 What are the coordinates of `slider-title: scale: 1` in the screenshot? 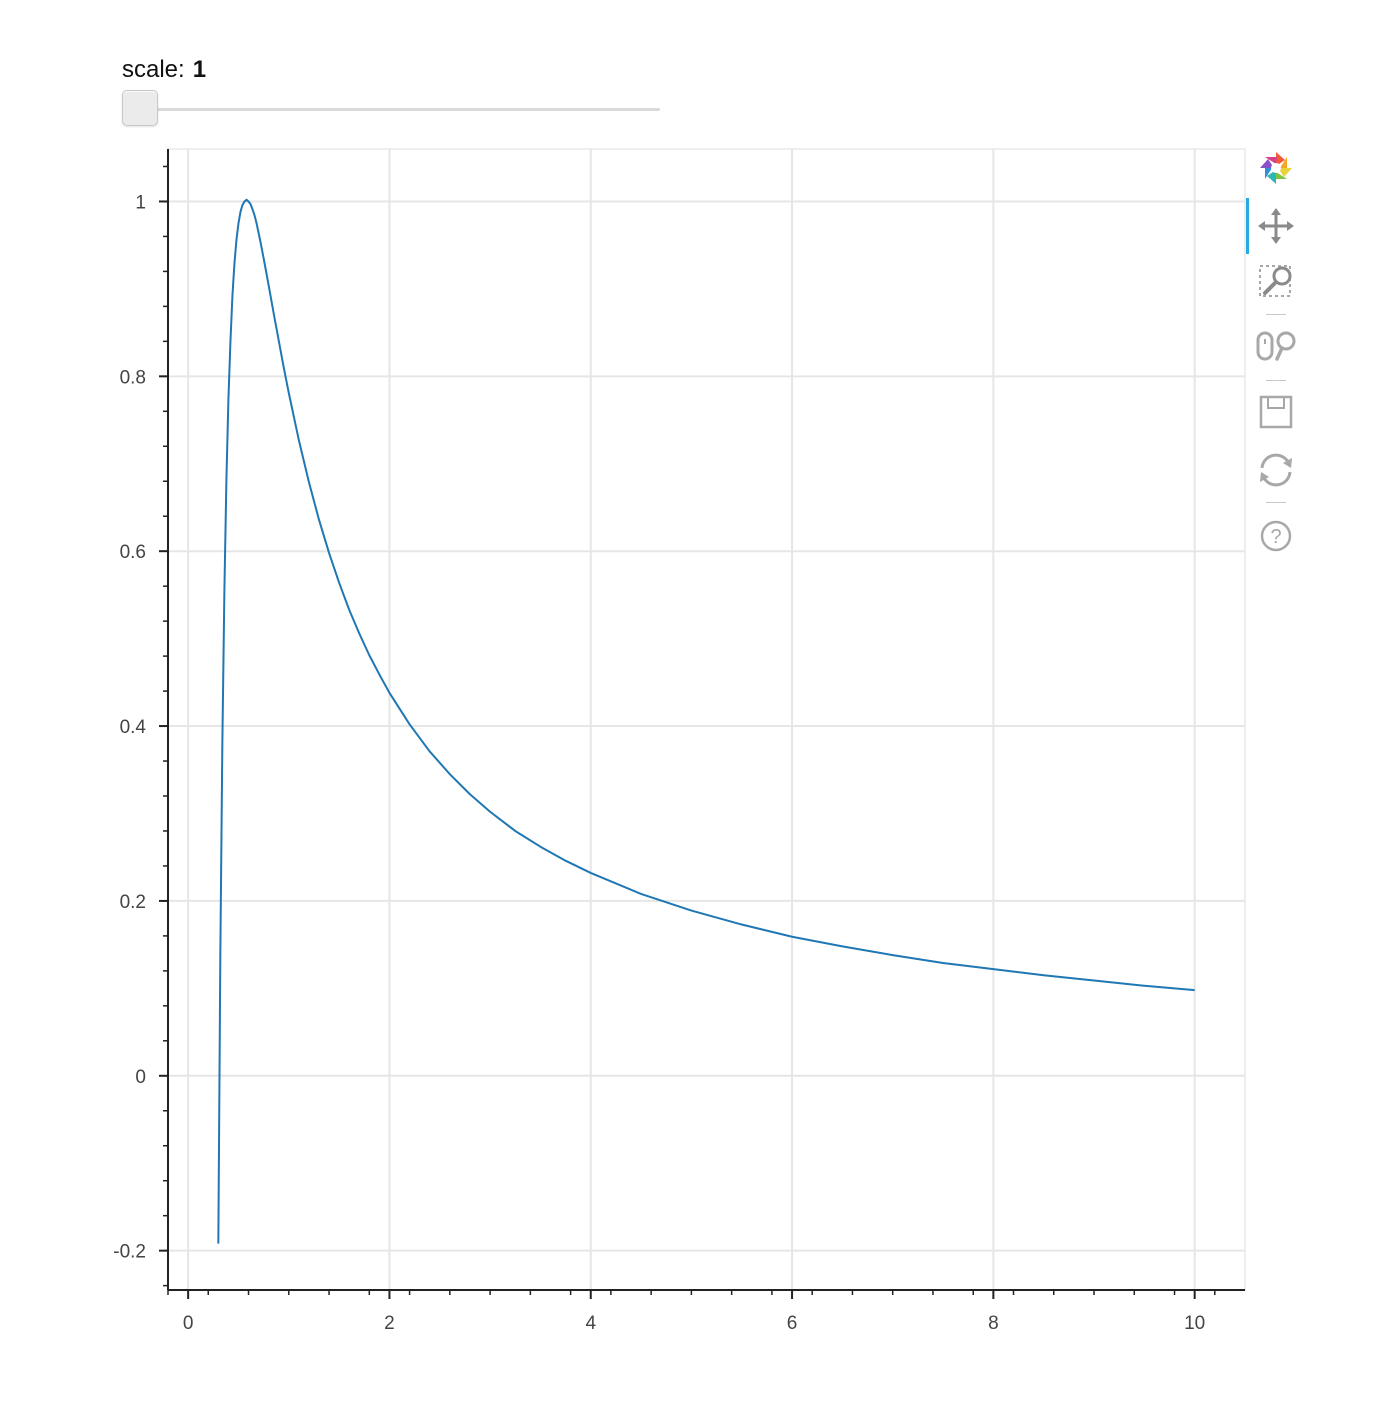 It's located at (164, 70).